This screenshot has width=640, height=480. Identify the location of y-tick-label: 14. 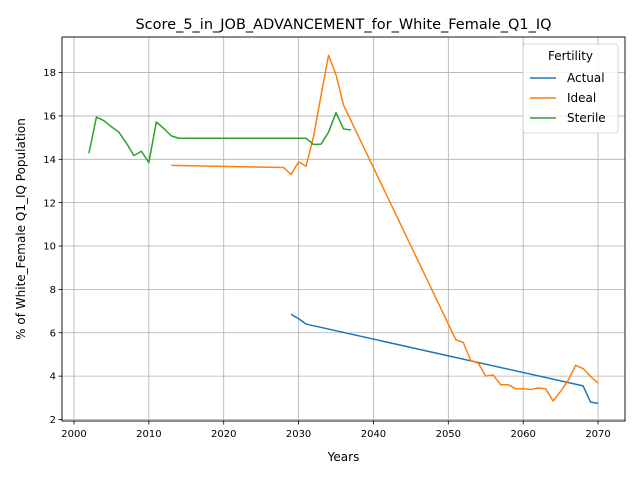
(49, 160).